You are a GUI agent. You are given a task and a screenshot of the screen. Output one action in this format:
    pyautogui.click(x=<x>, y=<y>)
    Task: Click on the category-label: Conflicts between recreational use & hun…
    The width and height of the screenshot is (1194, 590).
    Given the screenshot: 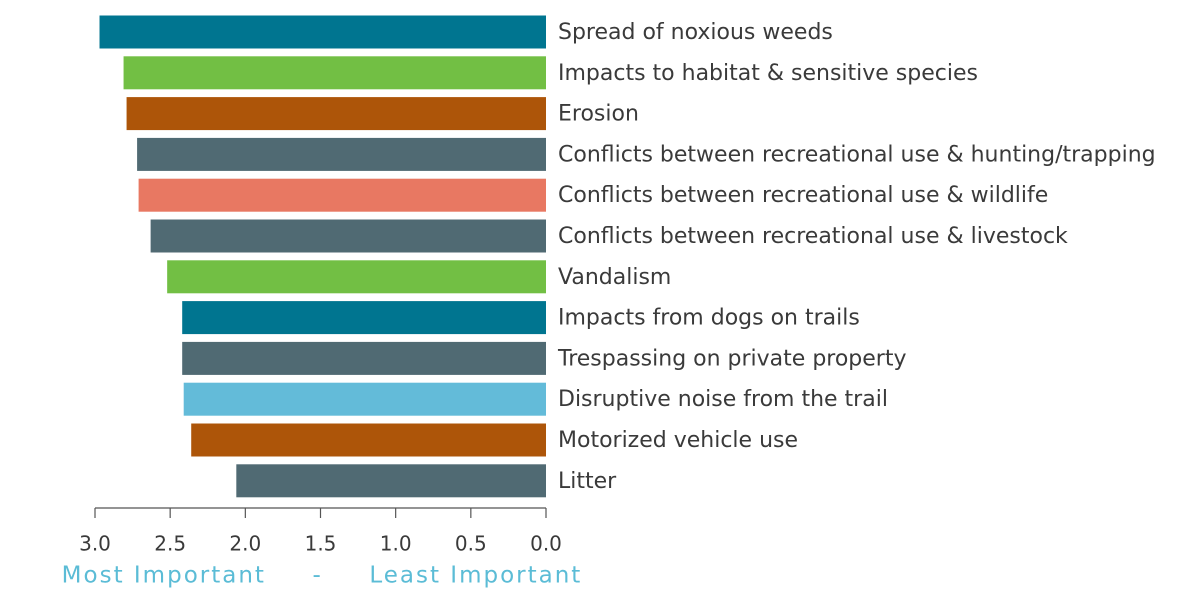 What is the action you would take?
    pyautogui.click(x=857, y=154)
    